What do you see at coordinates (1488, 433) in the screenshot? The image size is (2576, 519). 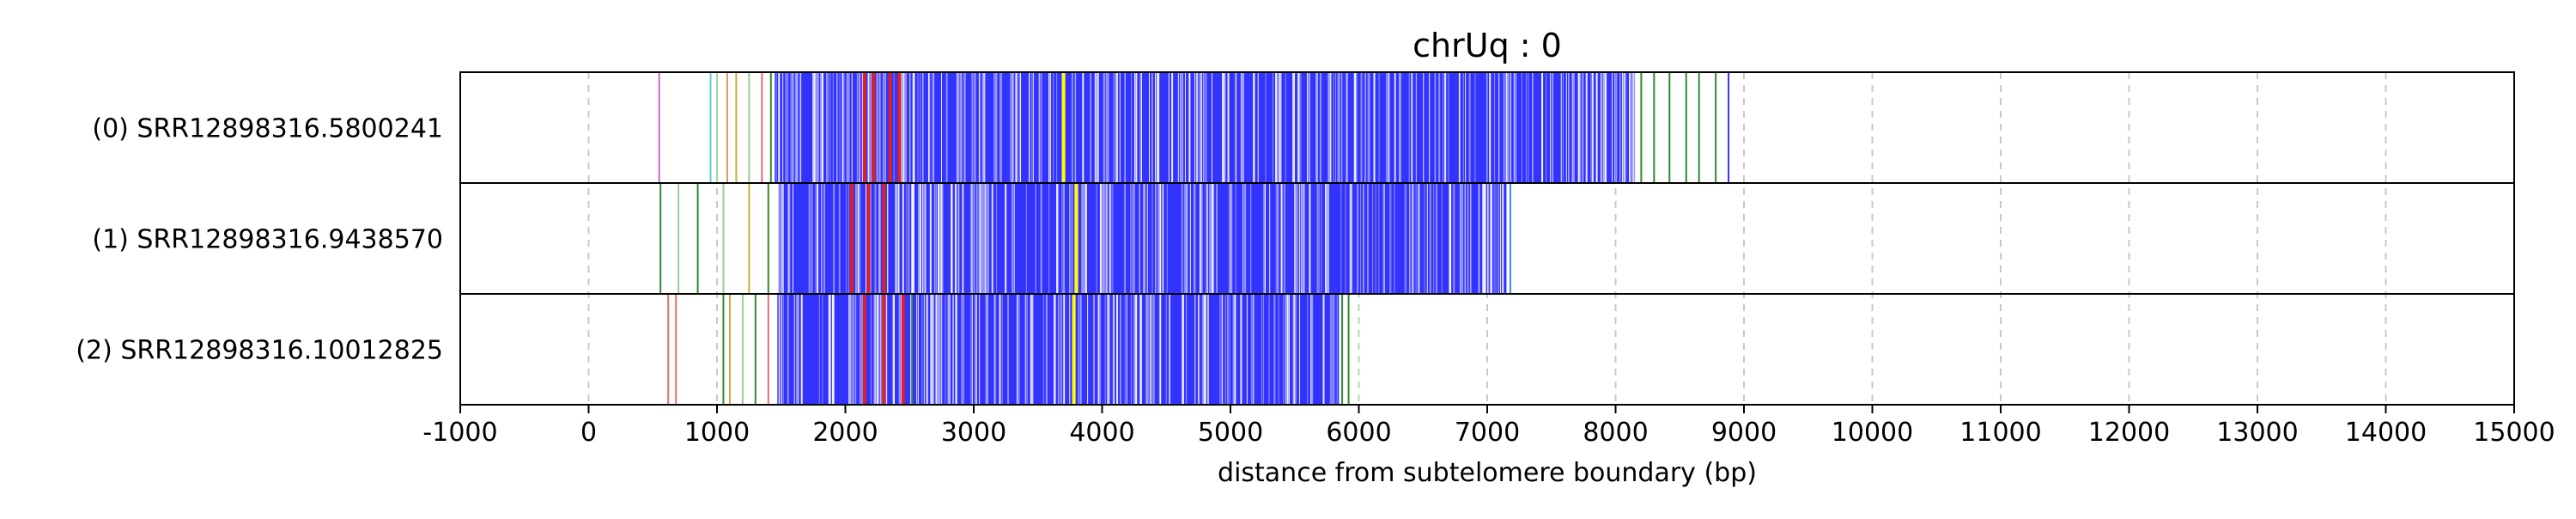 I see `x-tick-label: 7000` at bounding box center [1488, 433].